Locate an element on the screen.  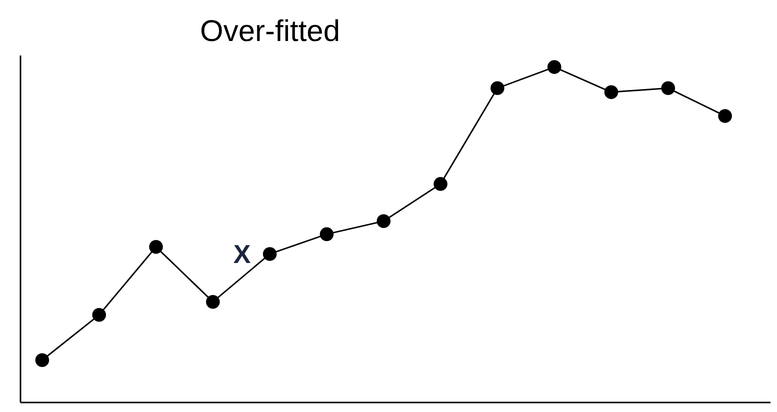
annotation: X is located at coordinates (242, 254).